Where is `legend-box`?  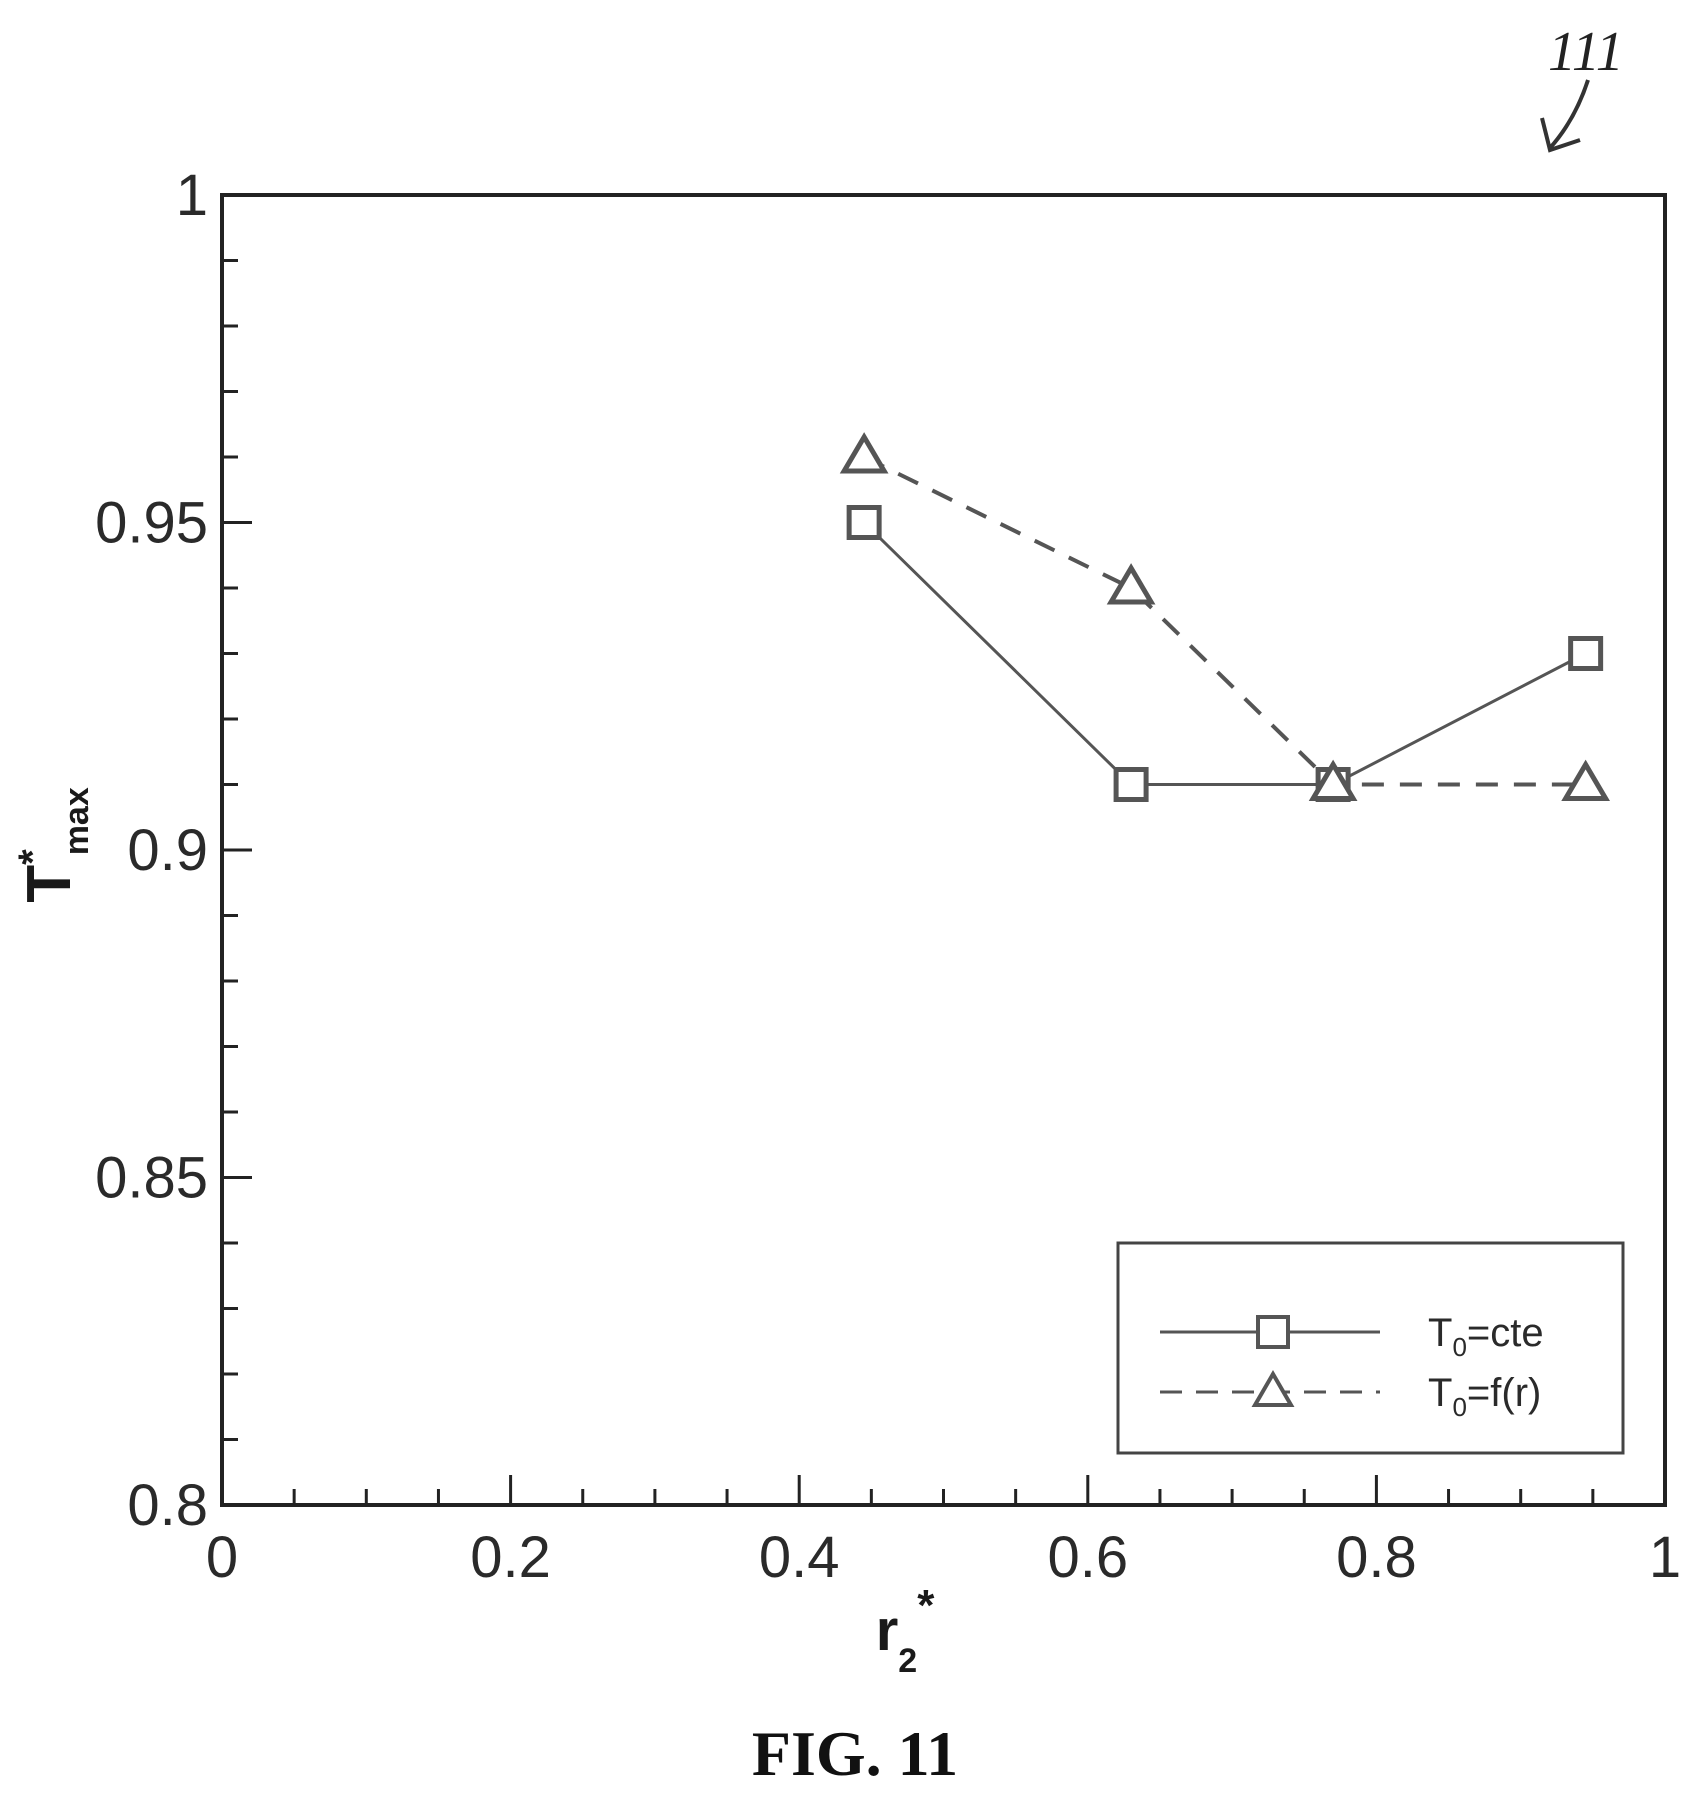
legend-box is located at coordinates (1370, 1348).